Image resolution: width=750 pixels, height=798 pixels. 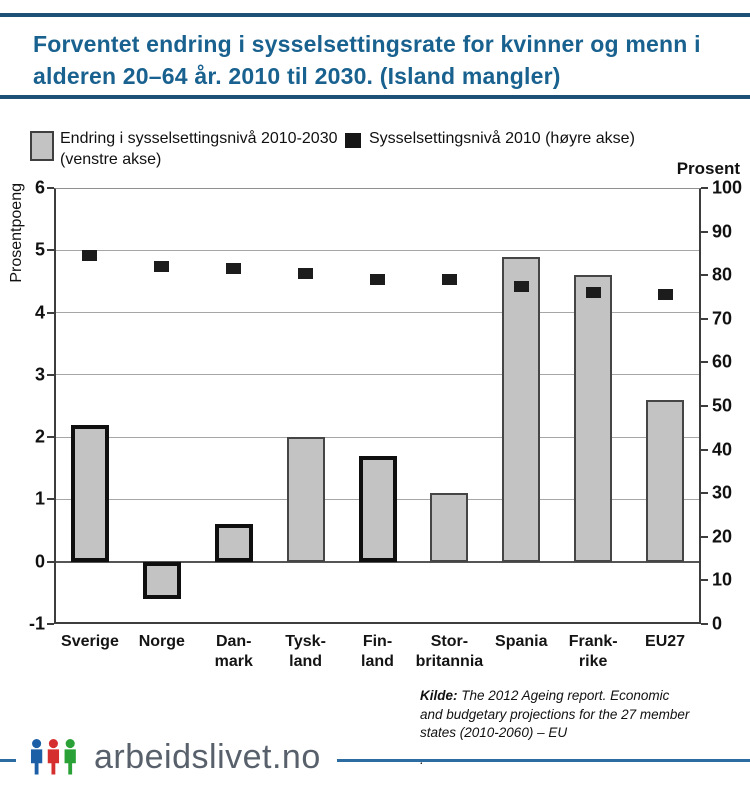 What do you see at coordinates (449, 661) in the screenshot?
I see `x-axis-label-line: britannia` at bounding box center [449, 661].